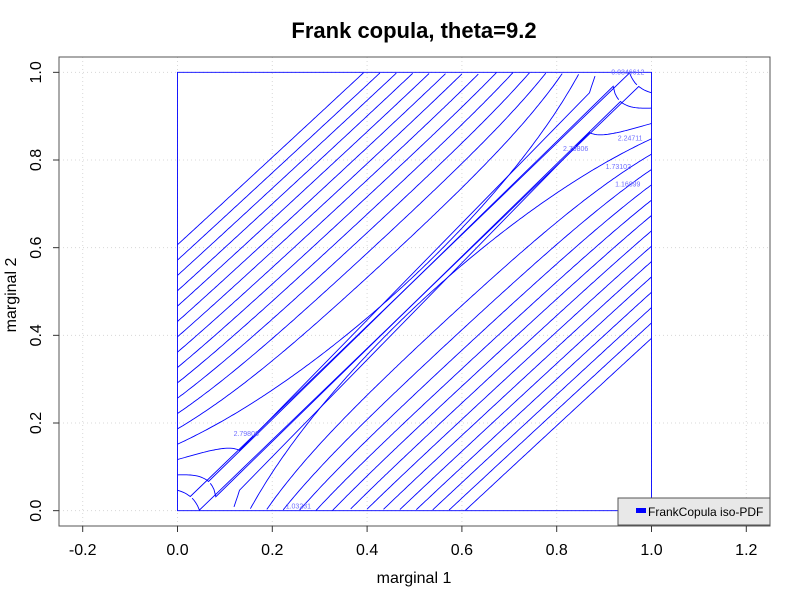  Describe the element at coordinates (43, 291) in the screenshot. I see `y-axis: 0.0 0.2 0.4 0.6 0.8 1.0` at that location.